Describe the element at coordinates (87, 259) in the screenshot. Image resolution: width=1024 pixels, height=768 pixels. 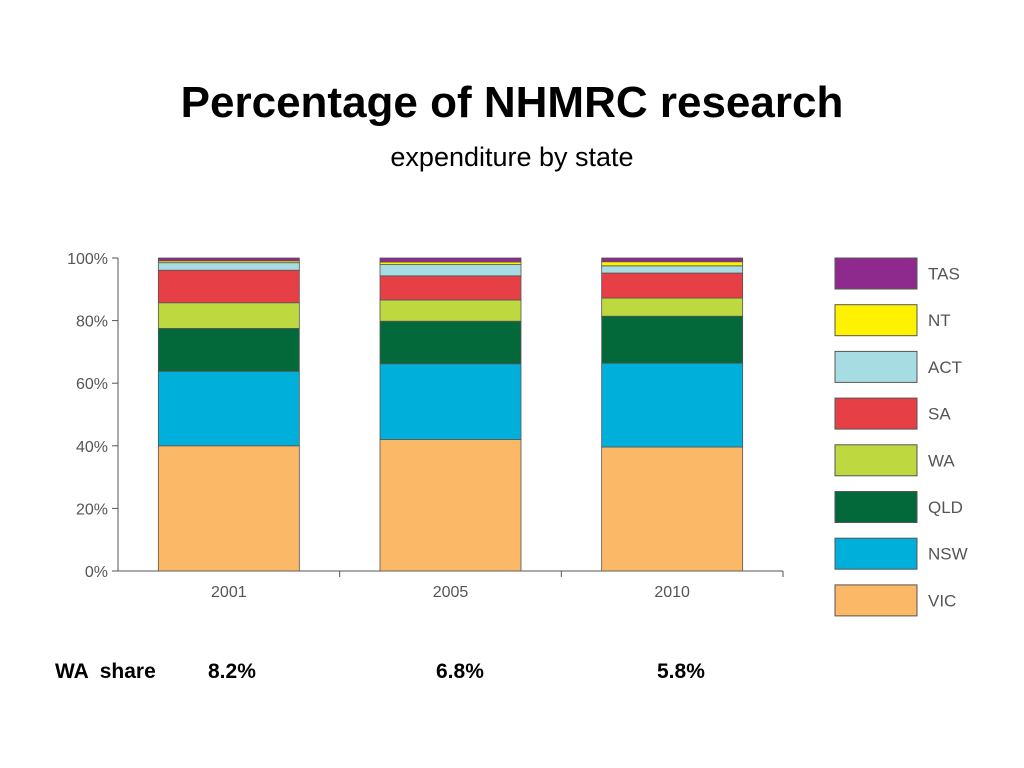
I see `y-tick-label: 100%` at that location.